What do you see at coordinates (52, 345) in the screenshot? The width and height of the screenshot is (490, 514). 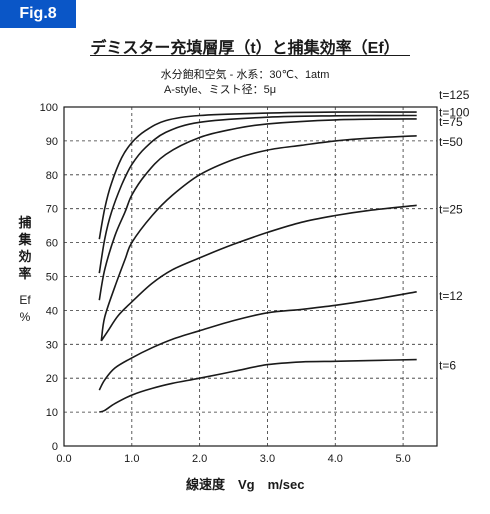 I see `y-tick-label: 30` at bounding box center [52, 345].